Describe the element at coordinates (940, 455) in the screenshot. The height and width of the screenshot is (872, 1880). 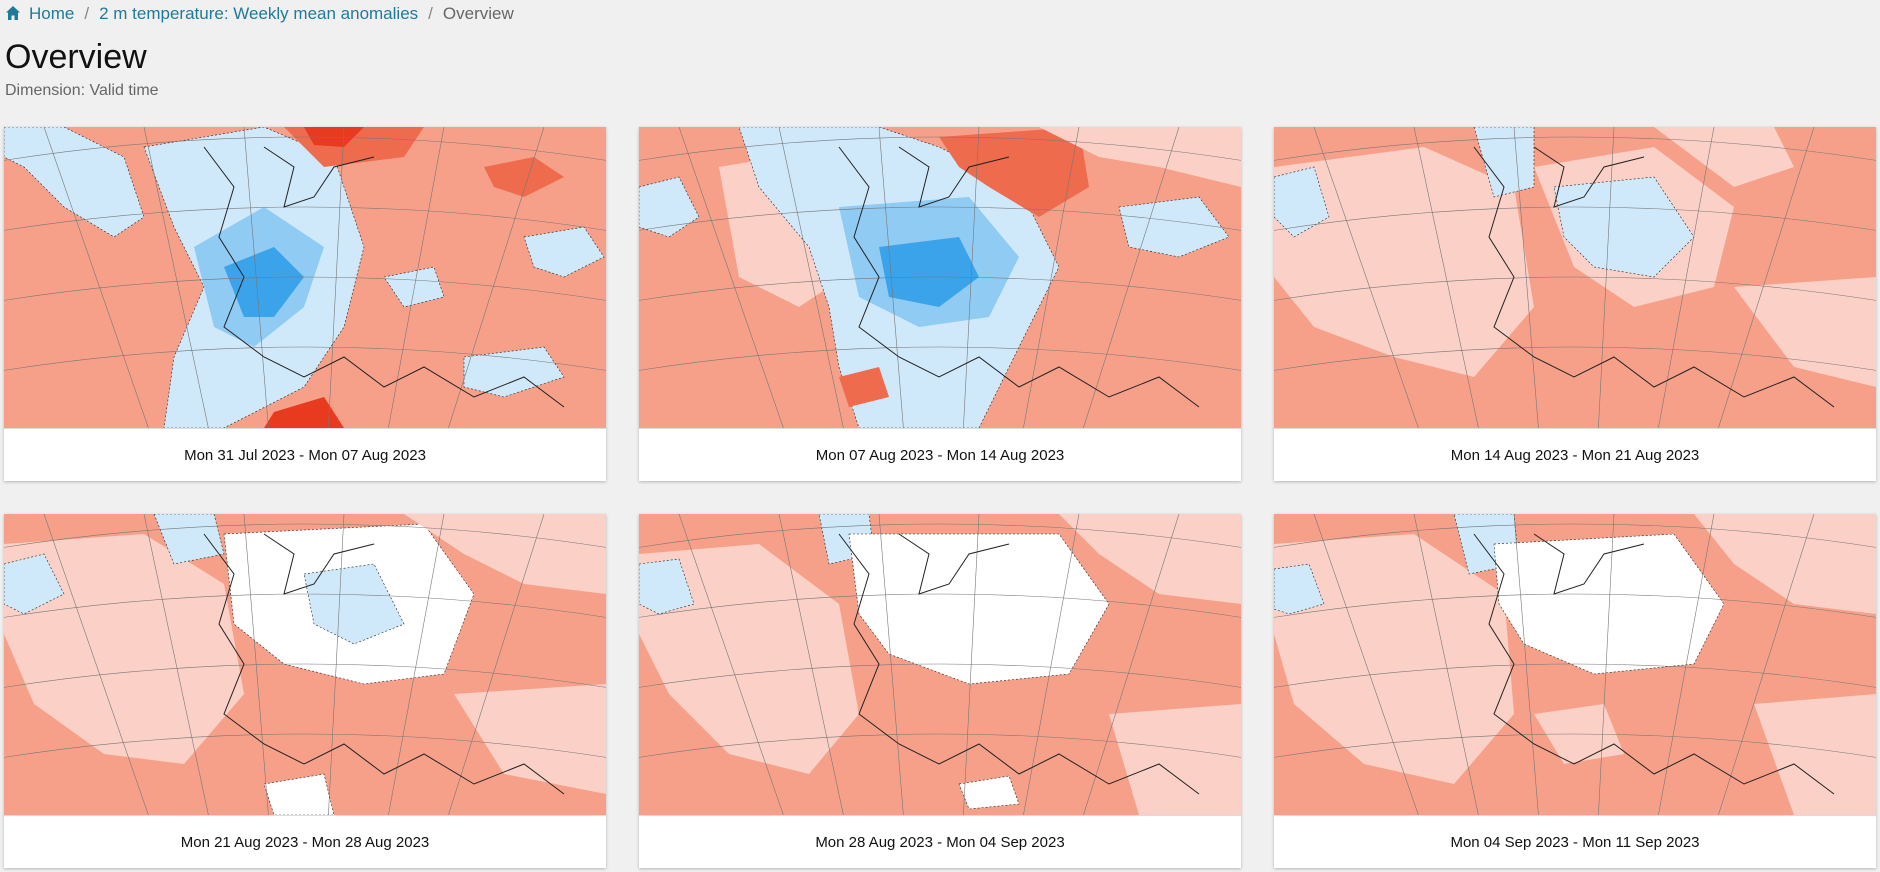
I see `map-caption: Mon 07 Aug 2023 - Mon 14 Aug 2023` at that location.